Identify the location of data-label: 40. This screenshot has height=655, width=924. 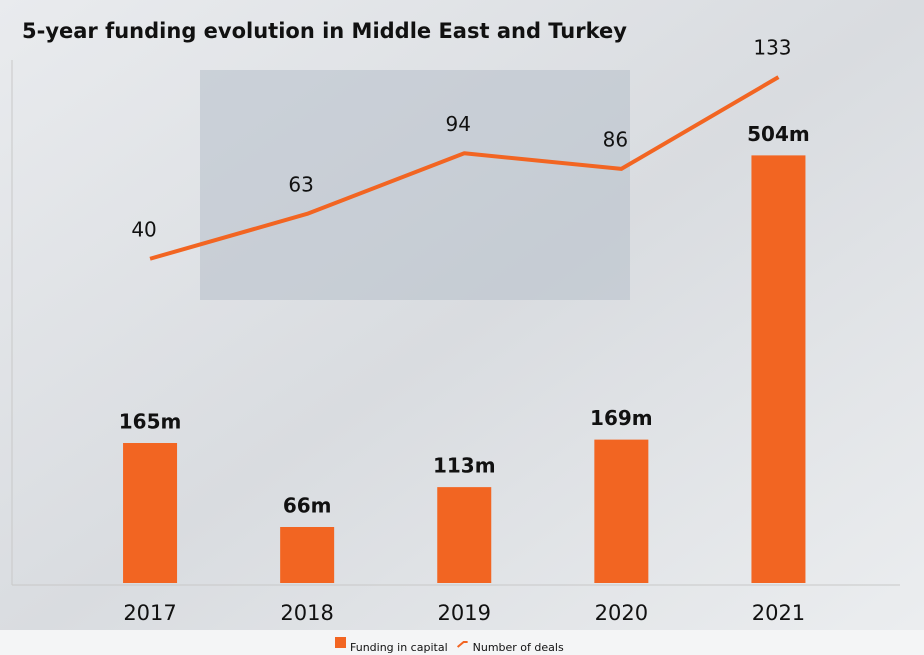
(143, 229).